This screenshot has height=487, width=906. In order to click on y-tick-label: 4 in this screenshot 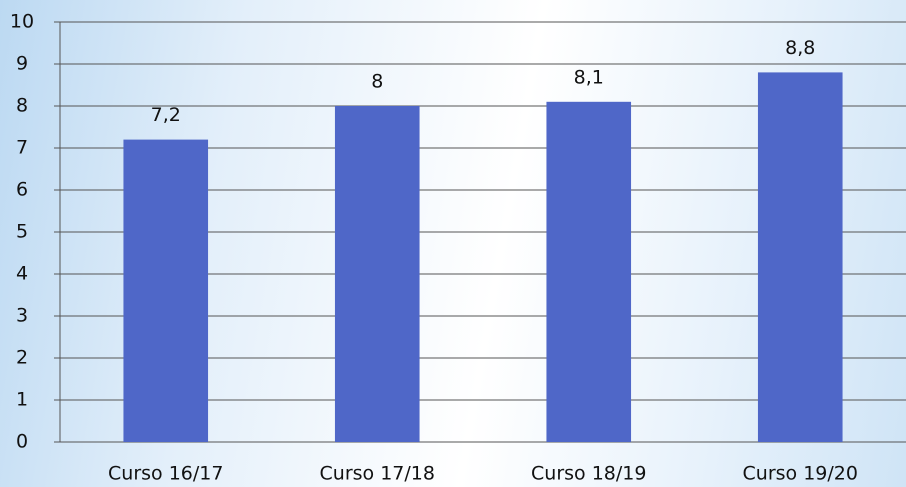, I will do `click(22, 274)`.